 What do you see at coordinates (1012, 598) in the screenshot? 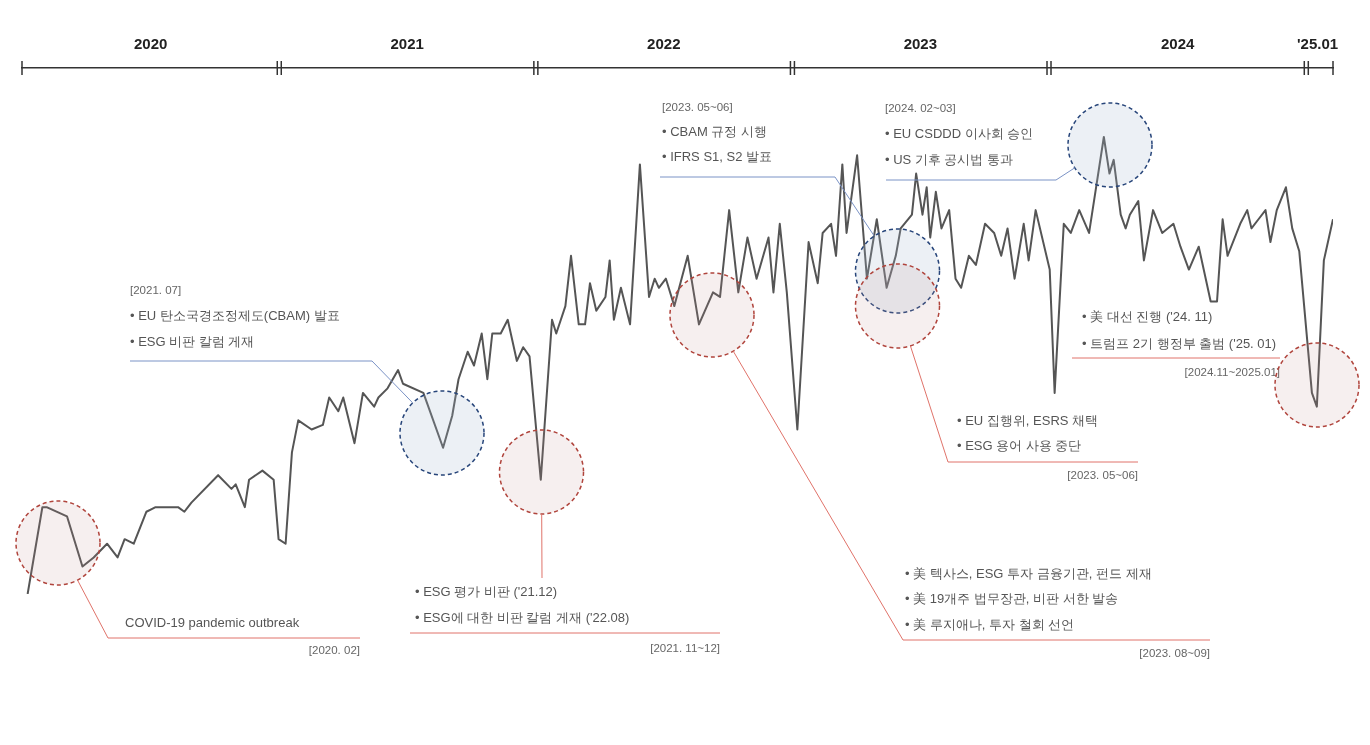
I see `annotation: • 美 19개주 법무장관, 비판 서한 발송` at bounding box center [1012, 598].